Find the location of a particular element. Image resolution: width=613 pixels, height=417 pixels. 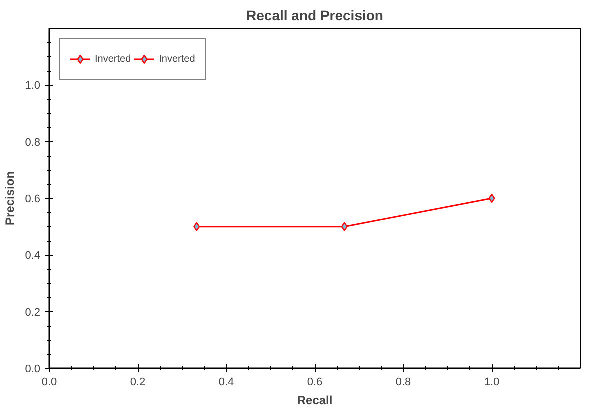

x-tick-label: 0.0 is located at coordinates (50, 382).